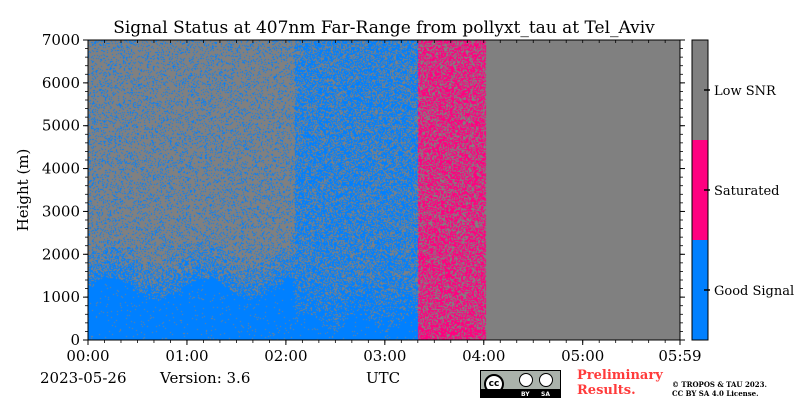 The height and width of the screenshot is (400, 800). Describe the element at coordinates (61, 40) in the screenshot. I see `y-tick-label: 7000` at that location.